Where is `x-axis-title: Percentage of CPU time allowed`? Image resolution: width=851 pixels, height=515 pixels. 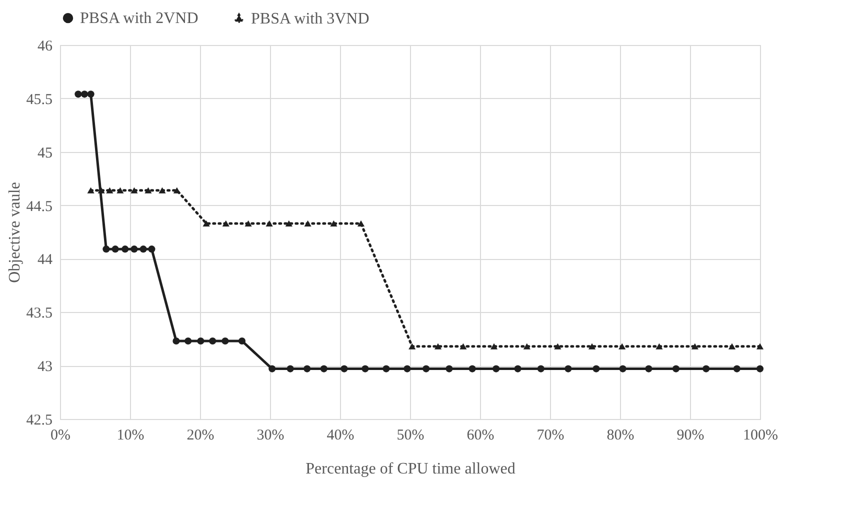 x-axis-title: Percentage of CPU time allowed is located at coordinates (411, 469).